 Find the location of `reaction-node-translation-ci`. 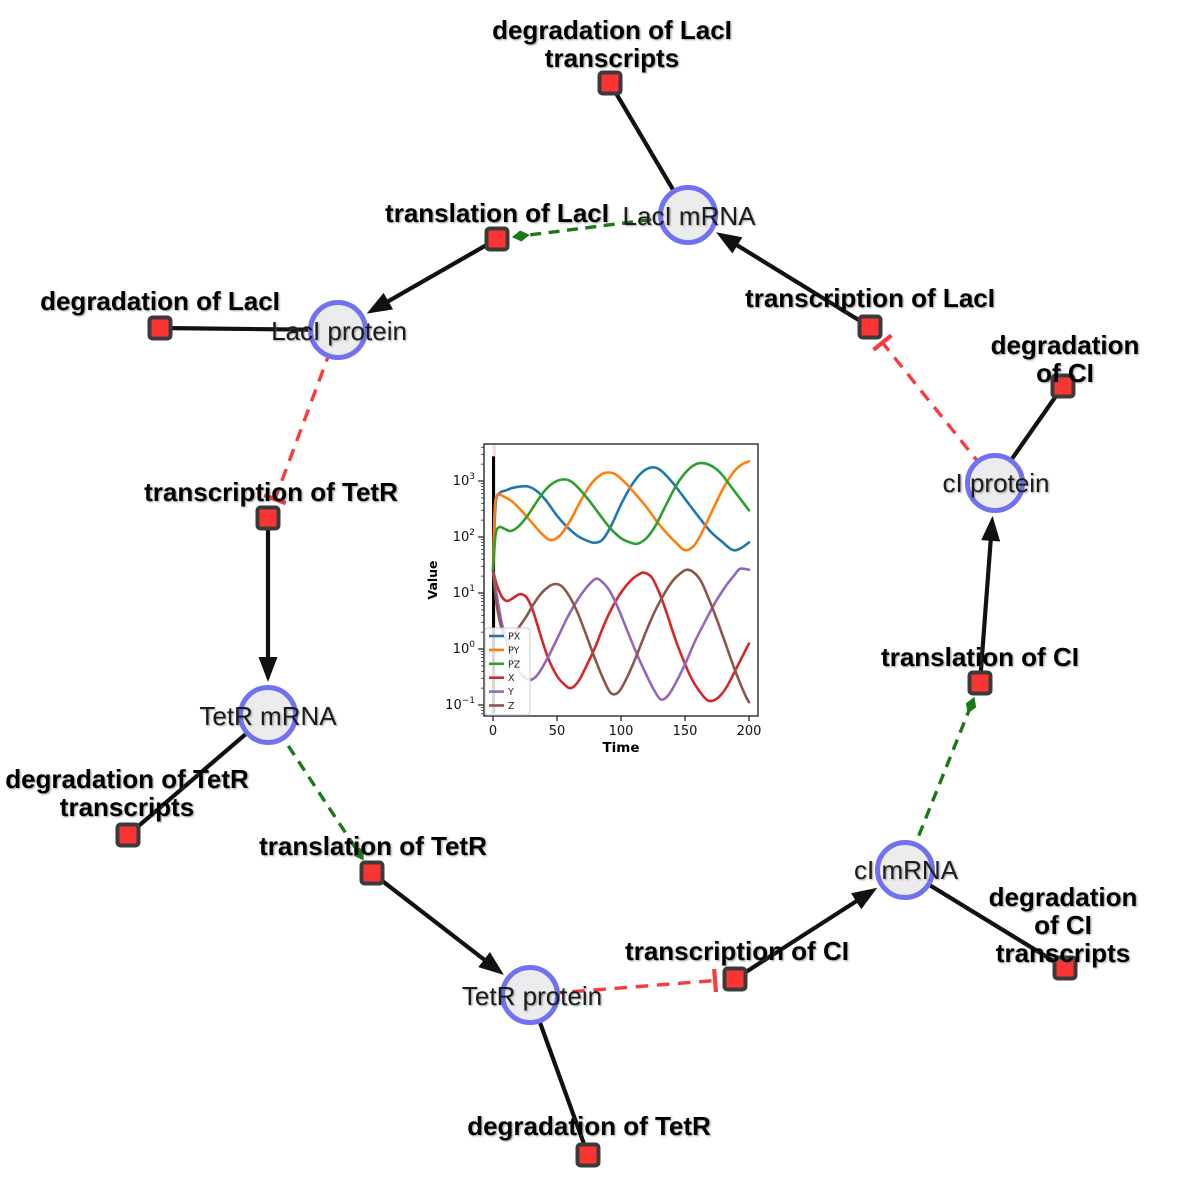

reaction-node-translation-ci is located at coordinates (980, 683).